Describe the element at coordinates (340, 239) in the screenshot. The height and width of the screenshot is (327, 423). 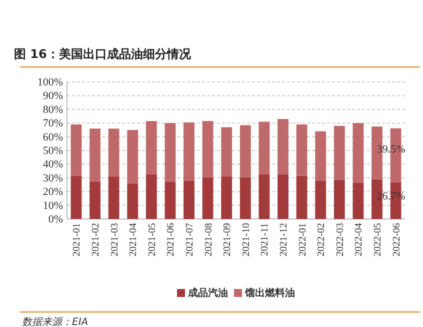
I see `x-tick-label: 2022-03` at that location.